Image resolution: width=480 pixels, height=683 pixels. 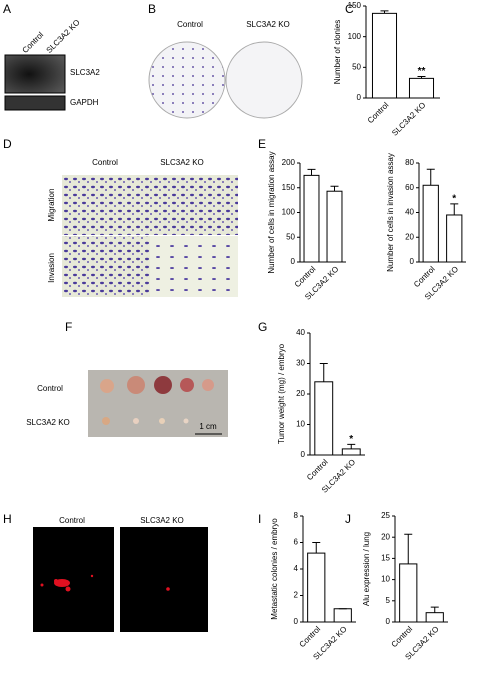 What do you see at coordinates (182, 162) in the screenshot?
I see `column-label: SLC3A2 KO` at bounding box center [182, 162].